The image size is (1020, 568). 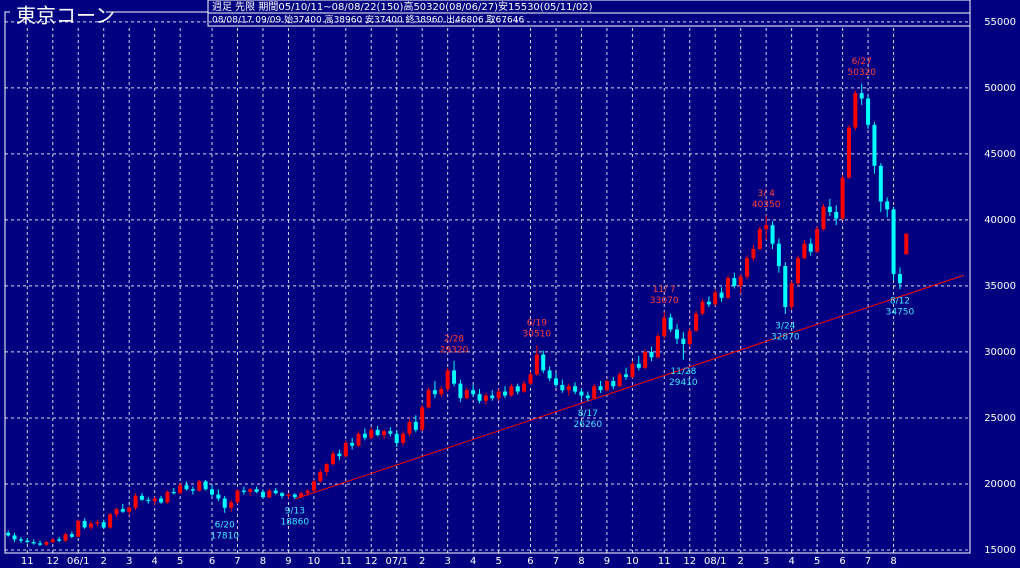 What do you see at coordinates (683, 372) in the screenshot?
I see `annotation-date: 11/28` at bounding box center [683, 372].